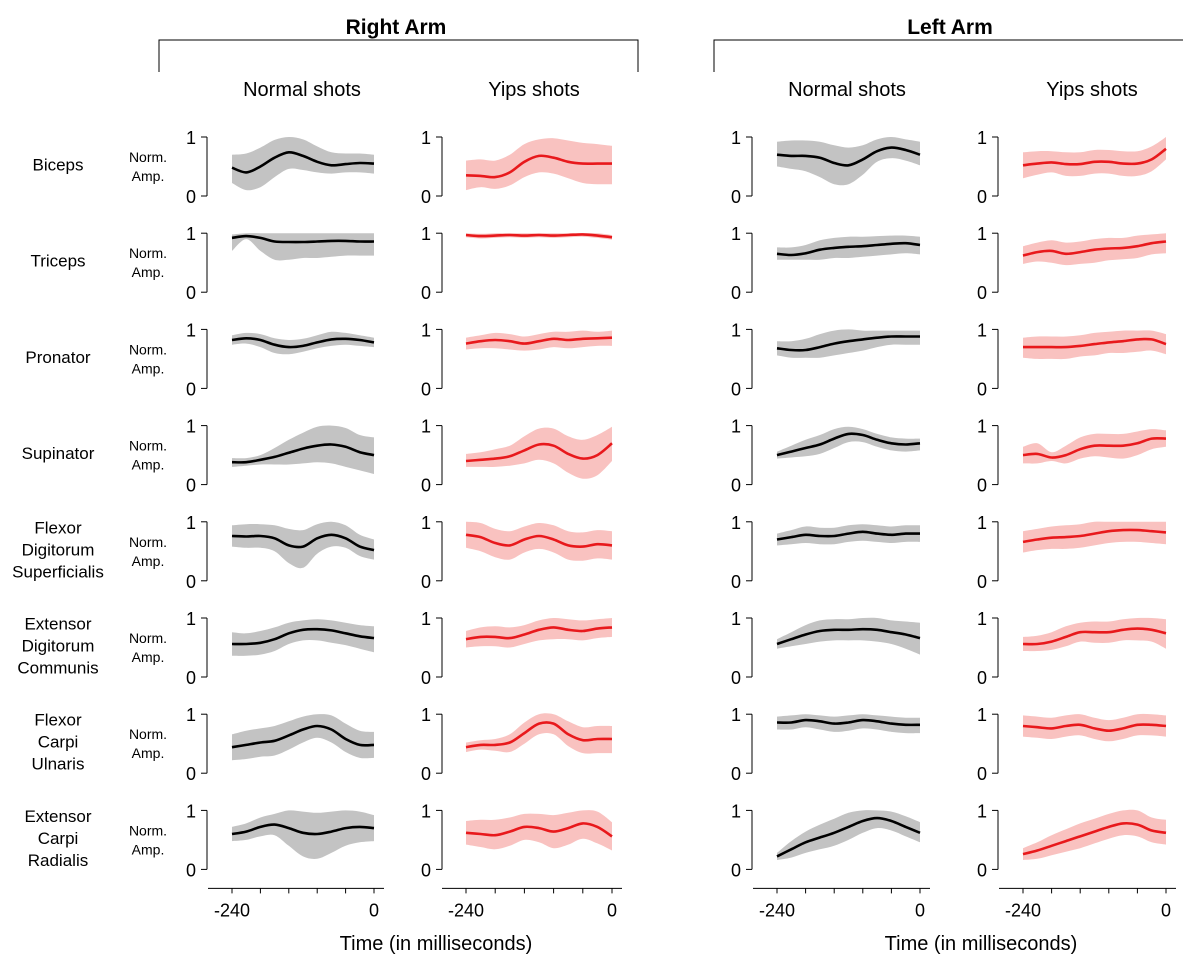  Describe the element at coordinates (58, 357) in the screenshot. I see `muscle-label-line: Pronator` at that location.